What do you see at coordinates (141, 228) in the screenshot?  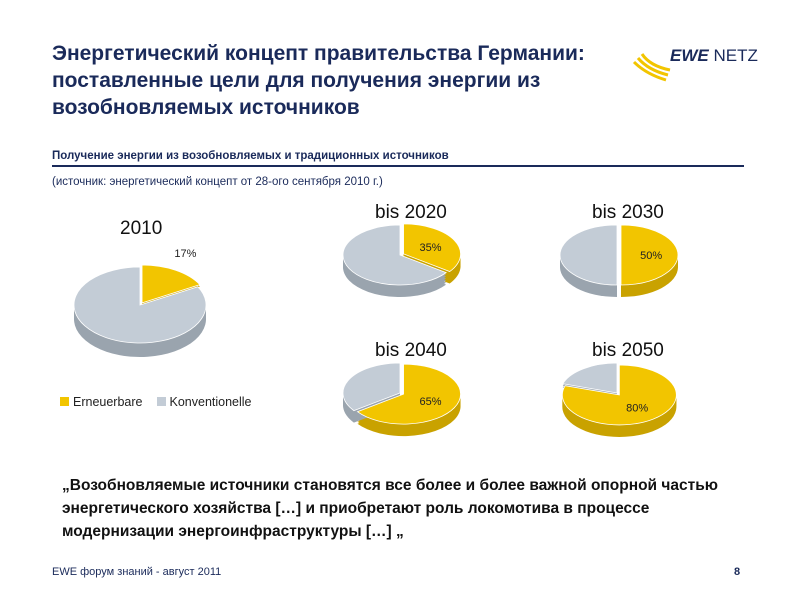 I see `chart-title-2010: 2010` at bounding box center [141, 228].